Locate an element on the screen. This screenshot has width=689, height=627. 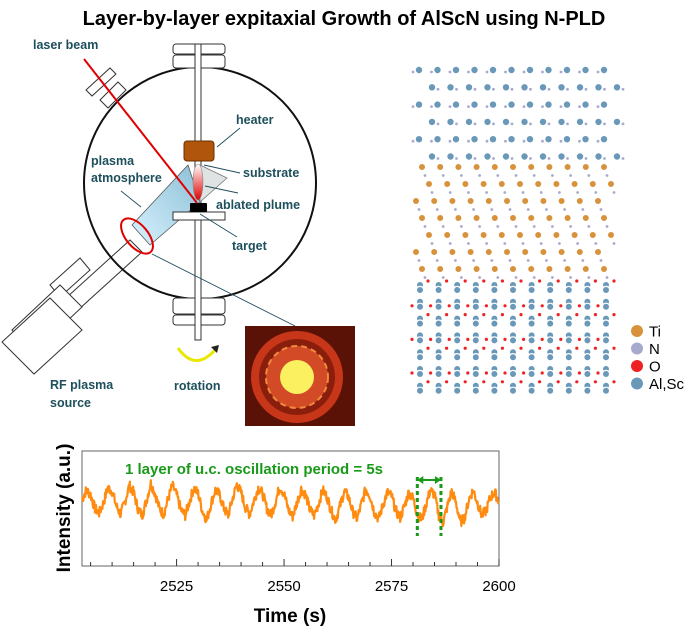
label-rf-source-line2: source is located at coordinates (70, 403).